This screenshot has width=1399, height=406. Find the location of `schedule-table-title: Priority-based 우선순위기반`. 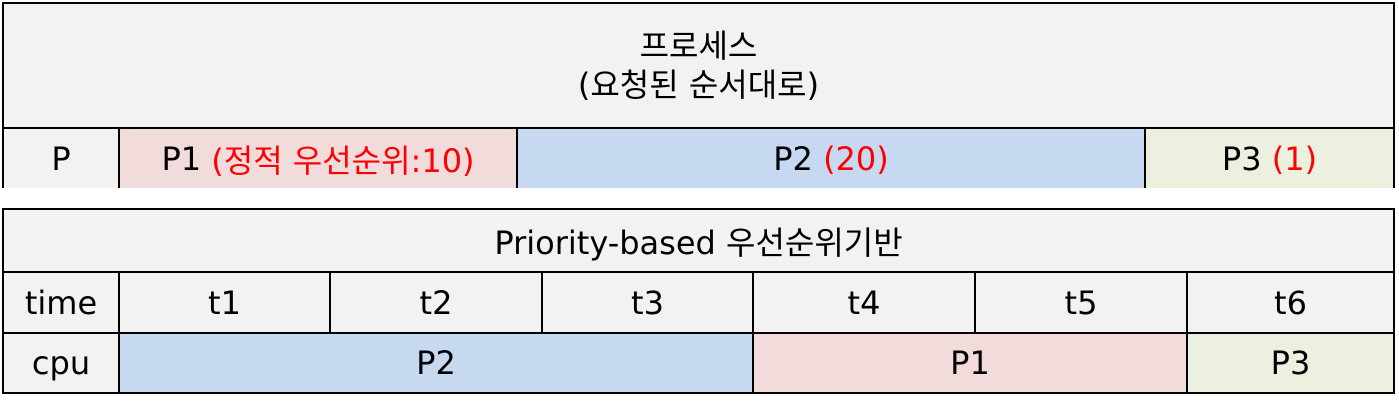

schedule-table-title: Priority-based 우선순위기반 is located at coordinates (698, 240).